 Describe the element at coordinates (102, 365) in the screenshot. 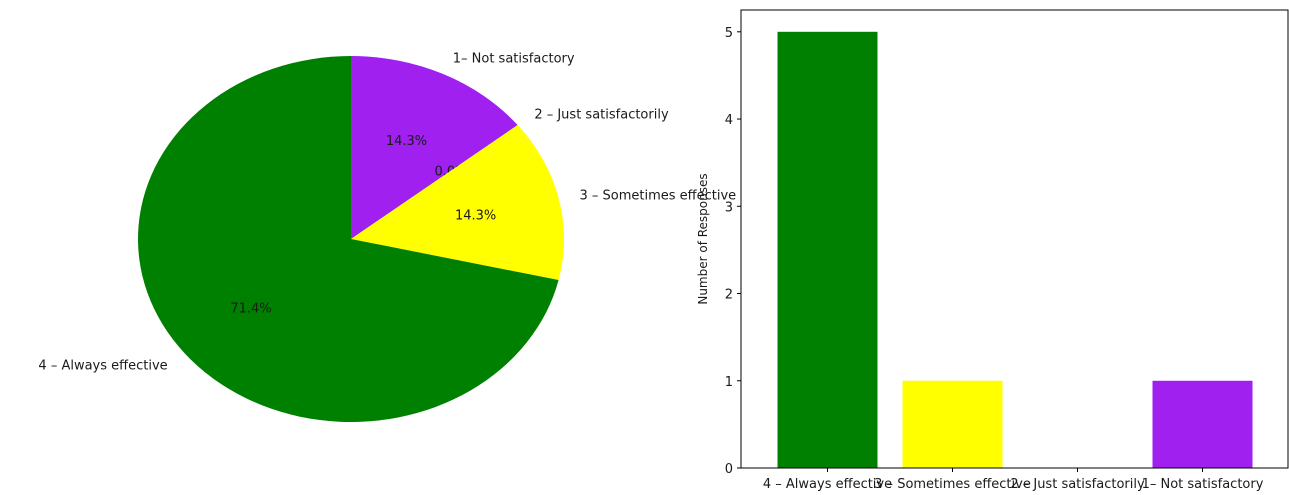

I see `pie-category-label: 4 – Always effective` at that location.